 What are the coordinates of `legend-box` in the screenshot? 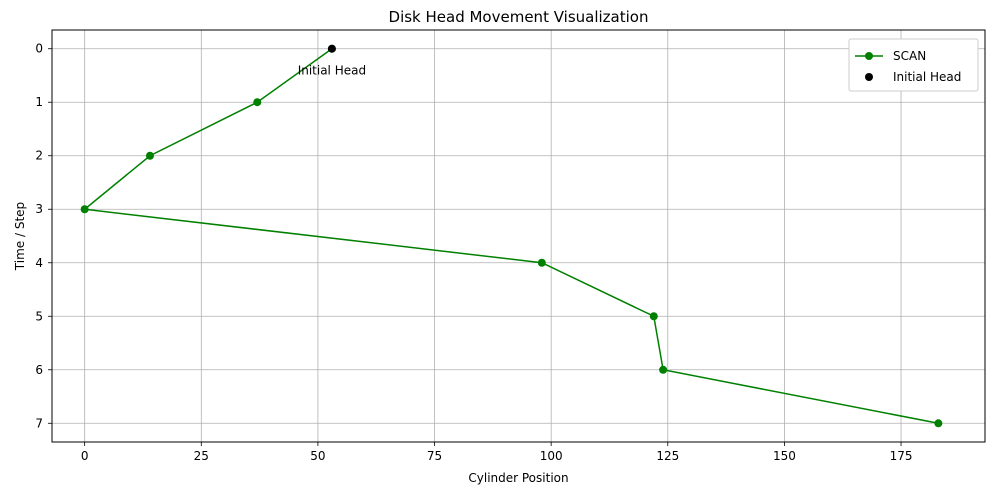 It's located at (913, 65).